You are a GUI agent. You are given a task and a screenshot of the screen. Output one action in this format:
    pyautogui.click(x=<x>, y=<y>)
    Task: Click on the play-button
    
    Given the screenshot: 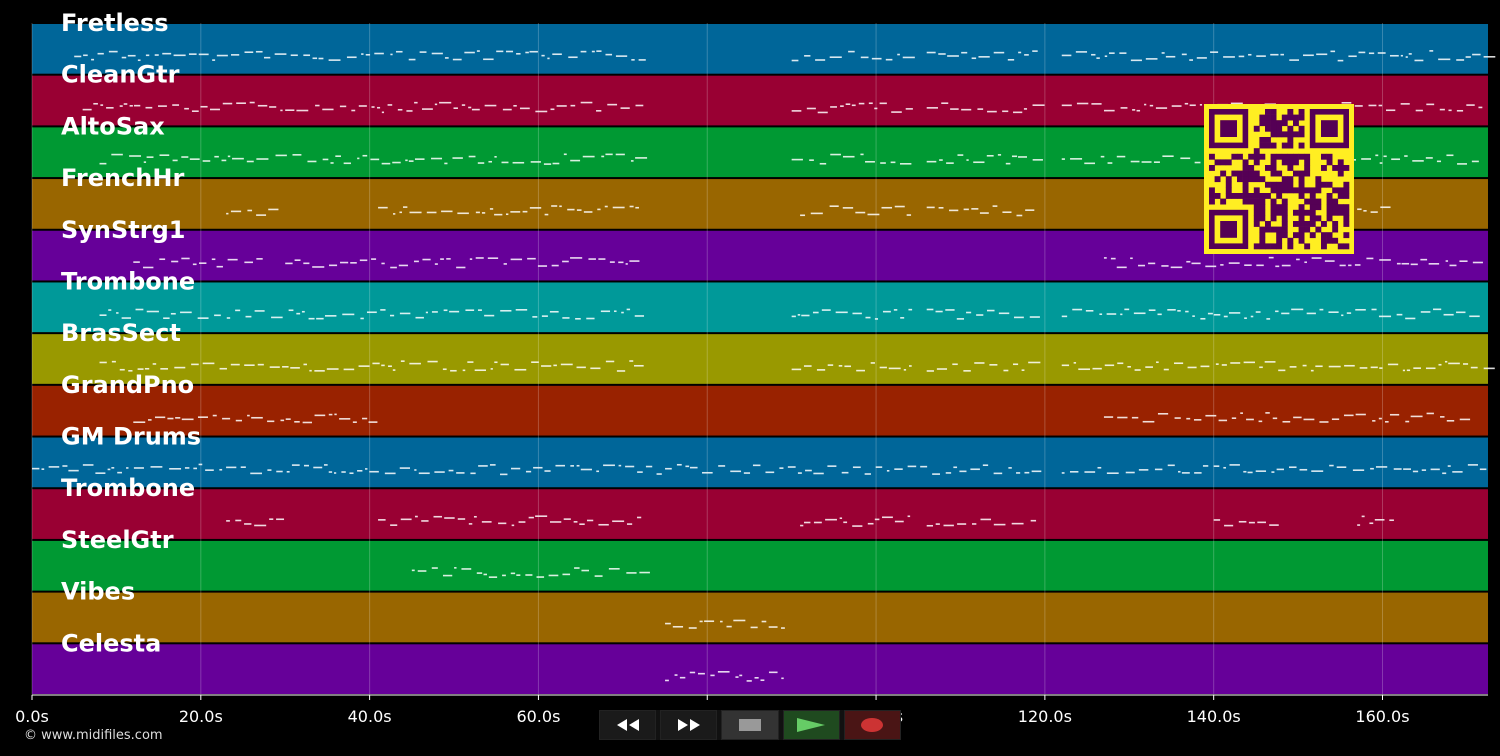 What is the action you would take?
    pyautogui.click(x=811, y=725)
    